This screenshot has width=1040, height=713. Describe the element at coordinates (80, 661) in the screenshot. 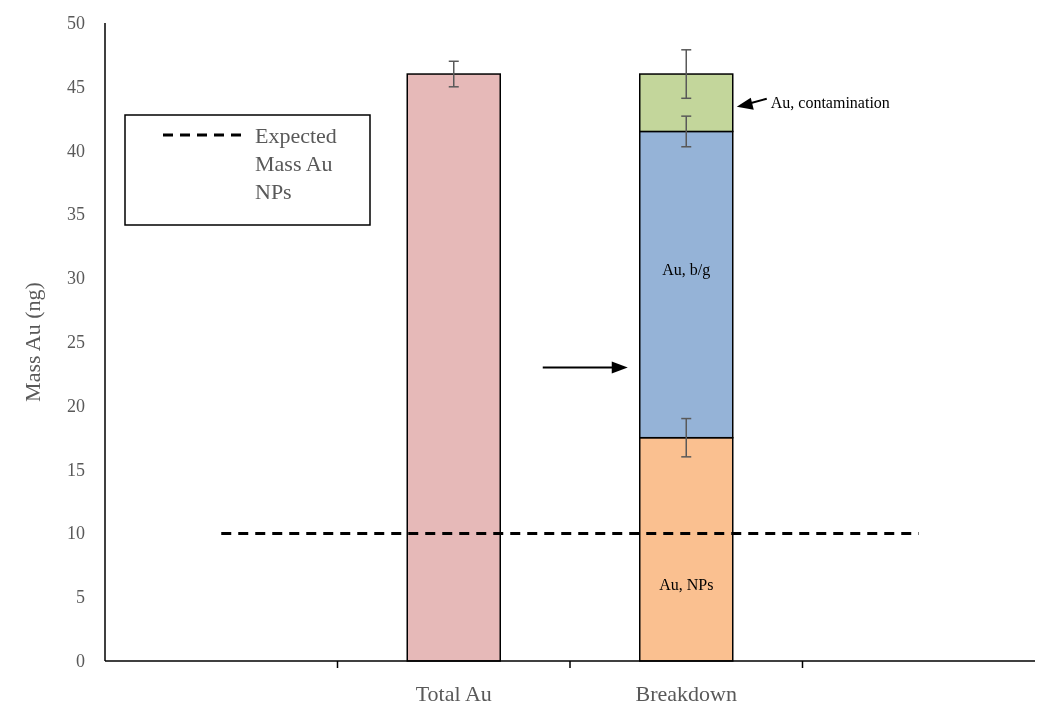

I see `y-tick-label: 0` at that location.